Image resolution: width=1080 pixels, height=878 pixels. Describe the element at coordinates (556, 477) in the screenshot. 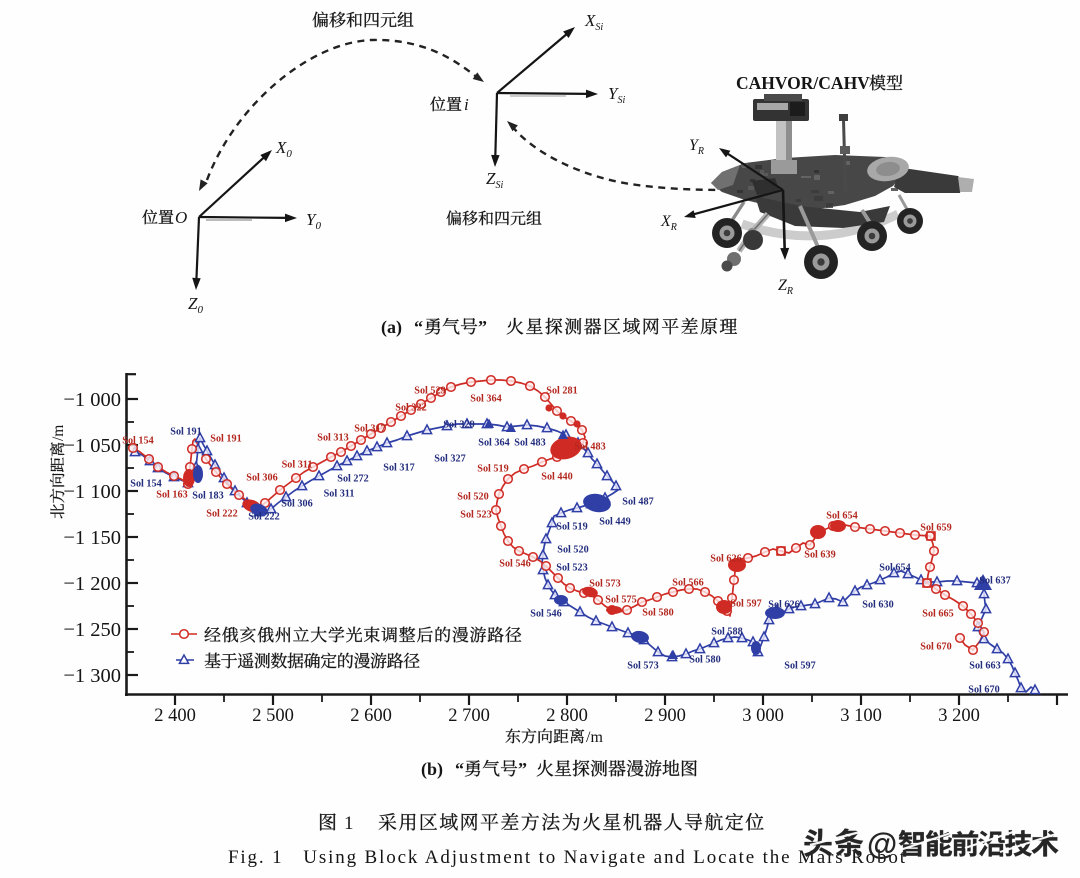

I see `svg-text: Sol 440` at that location.